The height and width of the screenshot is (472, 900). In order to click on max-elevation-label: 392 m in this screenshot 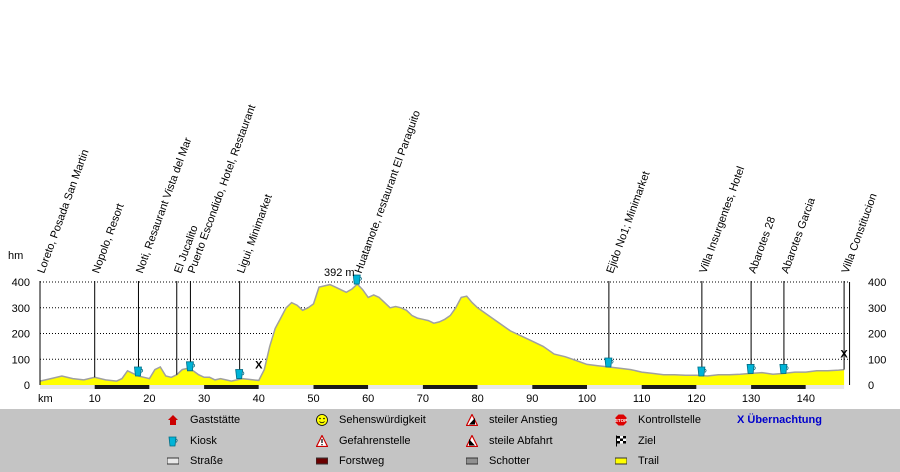, I will do `click(339, 273)`.